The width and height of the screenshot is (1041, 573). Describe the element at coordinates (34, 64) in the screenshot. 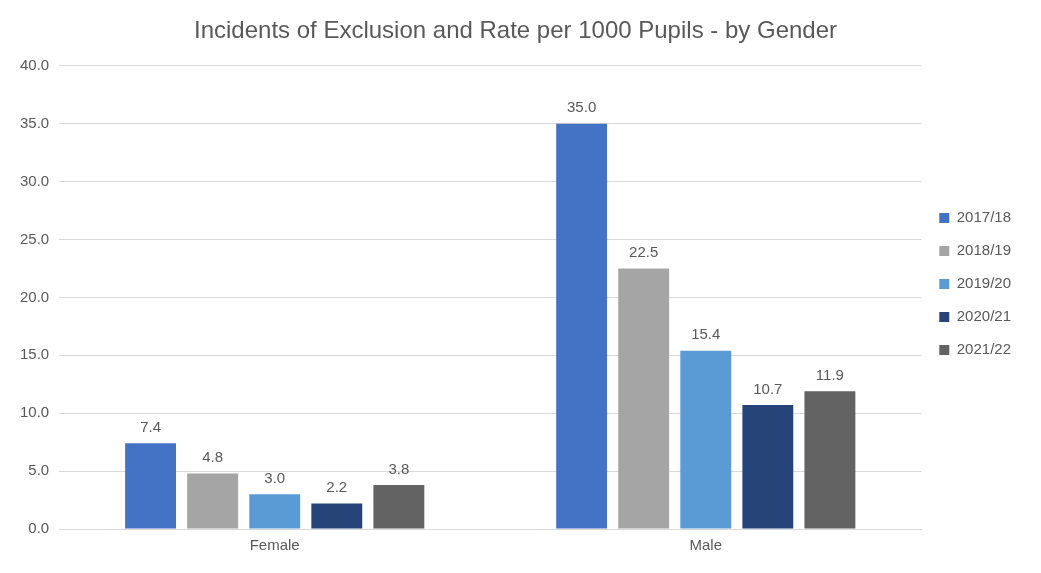

I see `y-tick-label: 40.0` at that location.